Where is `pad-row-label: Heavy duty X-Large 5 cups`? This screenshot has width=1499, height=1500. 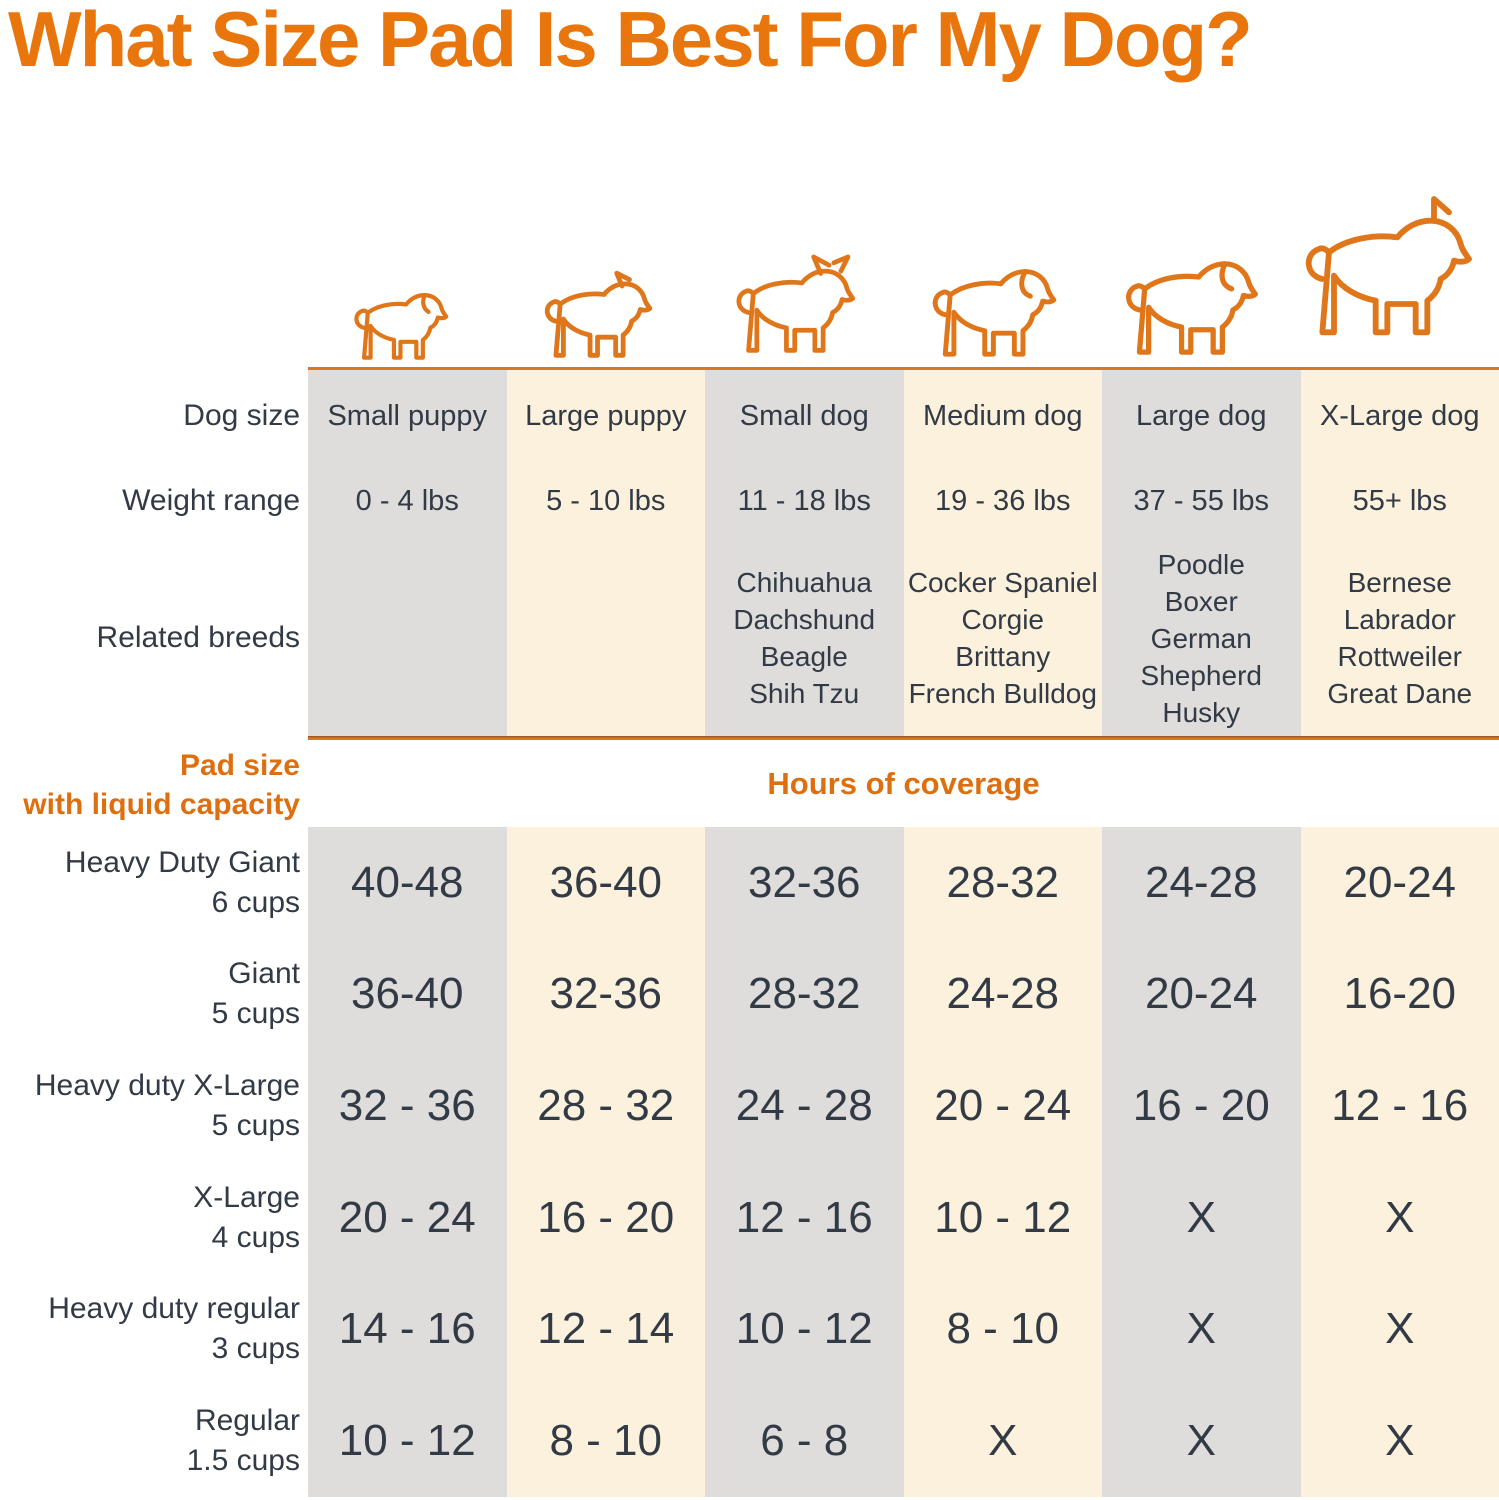 pad-row-label: Heavy duty X-Large 5 cups is located at coordinates (150, 1106).